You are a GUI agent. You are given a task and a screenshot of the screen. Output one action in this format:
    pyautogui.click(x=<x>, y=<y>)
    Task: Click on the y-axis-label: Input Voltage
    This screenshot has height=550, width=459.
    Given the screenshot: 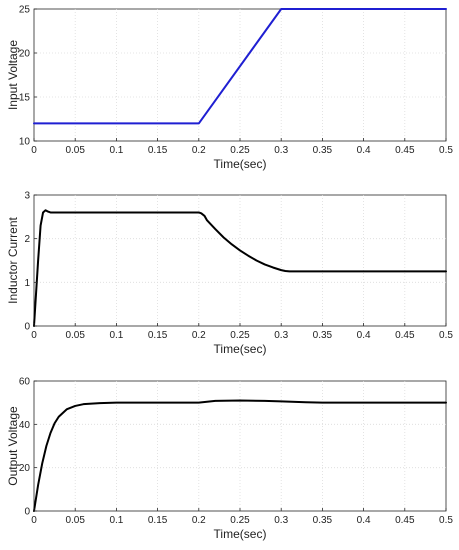 What is the action you would take?
    pyautogui.click(x=13, y=75)
    